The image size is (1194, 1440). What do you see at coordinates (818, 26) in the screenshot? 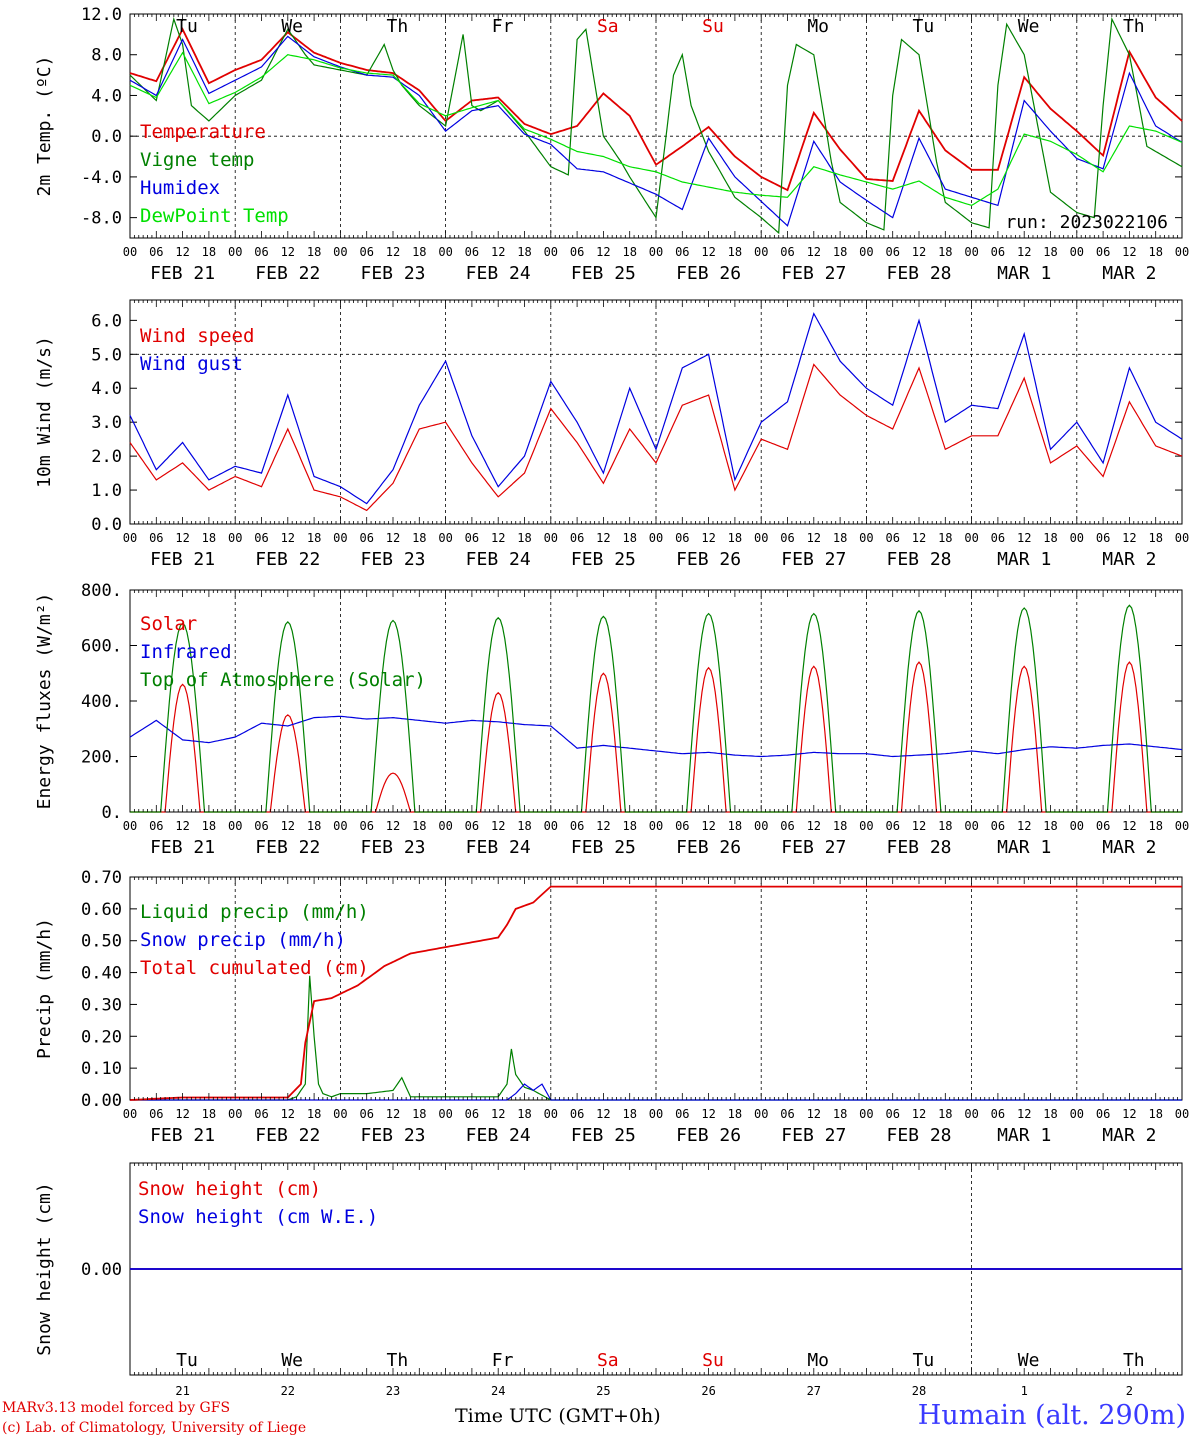
I see `weekday-label: Mo` at bounding box center [818, 26].